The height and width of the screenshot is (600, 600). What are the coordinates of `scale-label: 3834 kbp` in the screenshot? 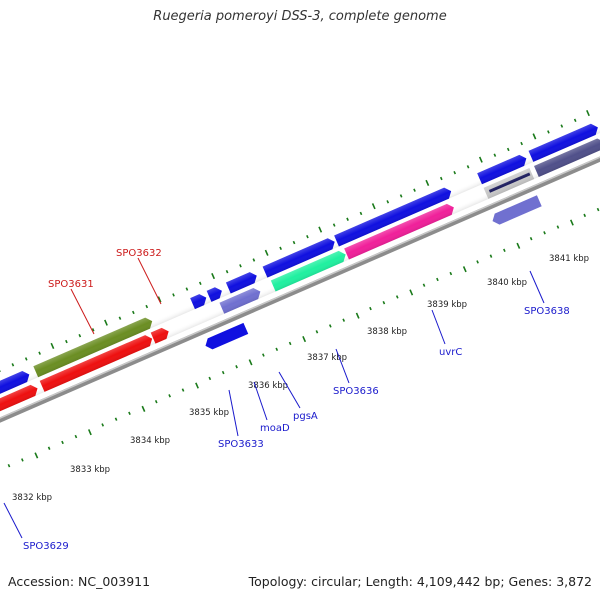 It's located at (150, 441).